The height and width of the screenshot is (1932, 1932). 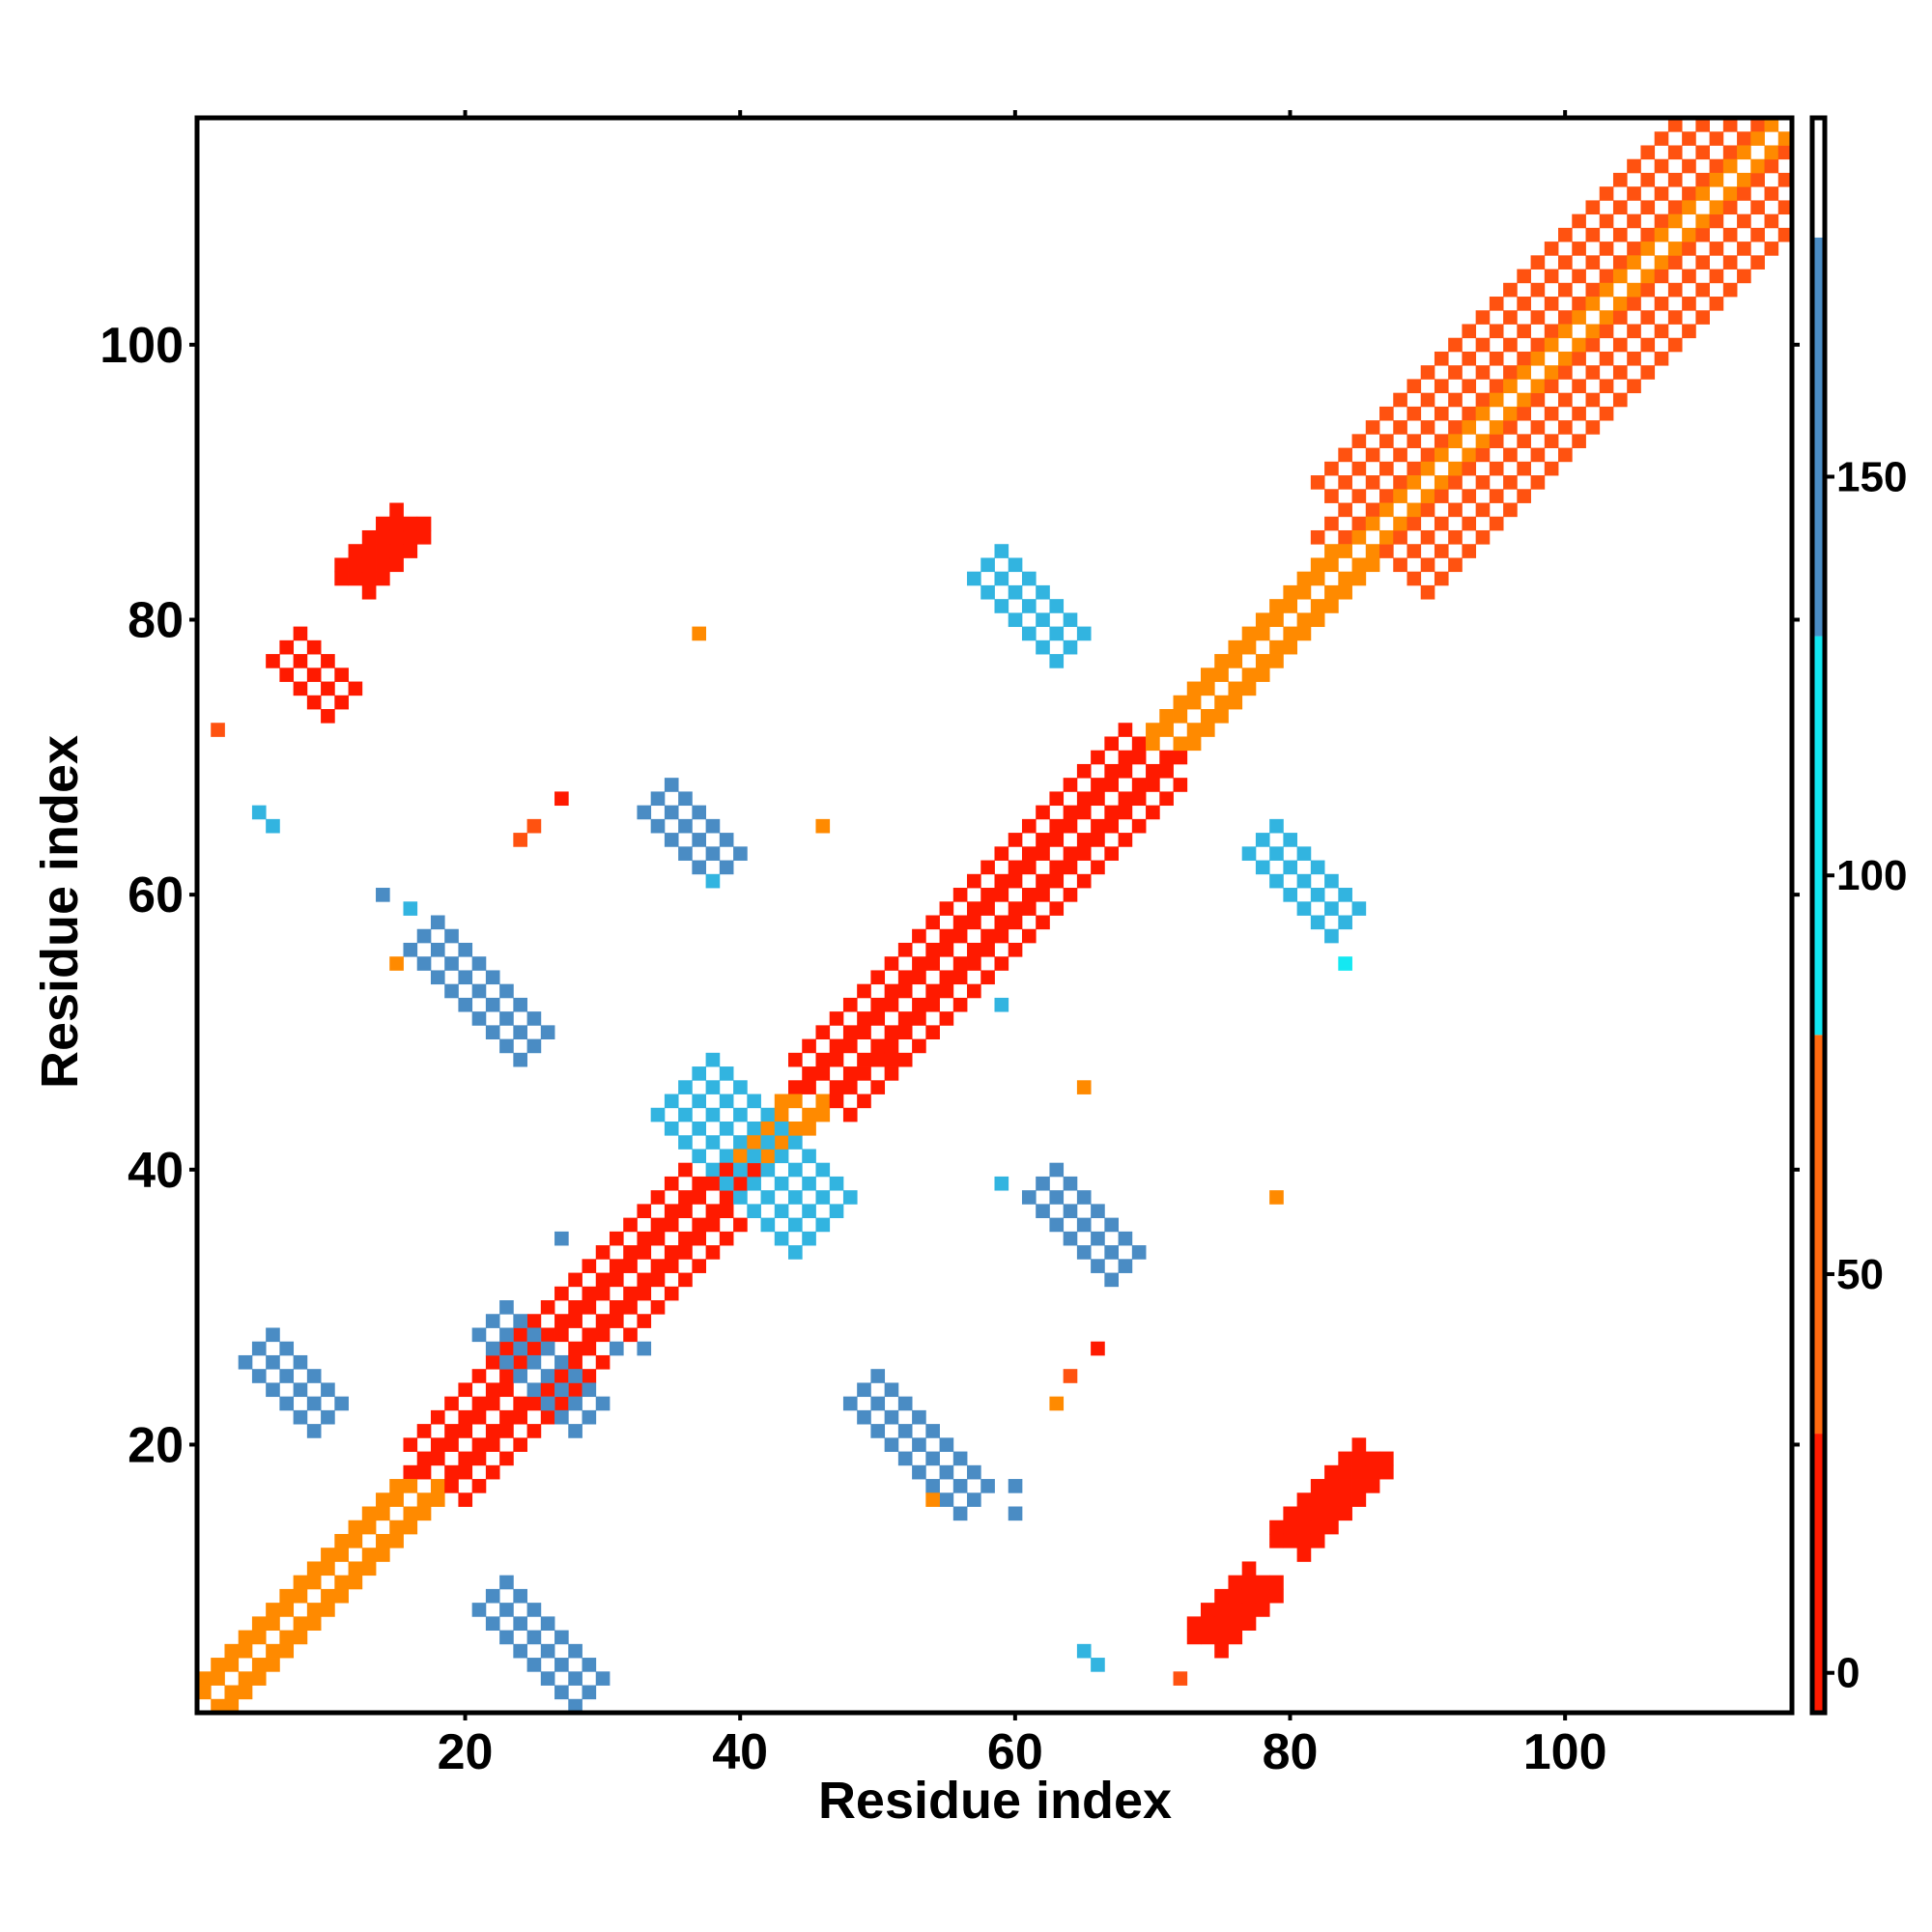 I want to click on colorbar-ticks: 0 50 100 150, so click(x=1866, y=1075).